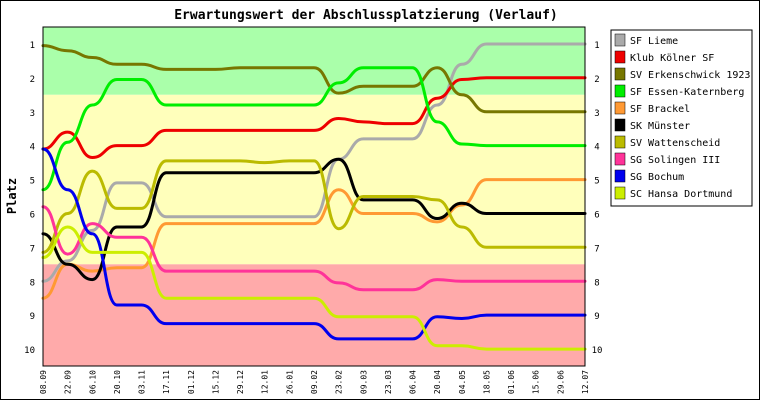  Describe the element at coordinates (596, 114) in the screenshot. I see `y-tick-right-3: 3` at that location.